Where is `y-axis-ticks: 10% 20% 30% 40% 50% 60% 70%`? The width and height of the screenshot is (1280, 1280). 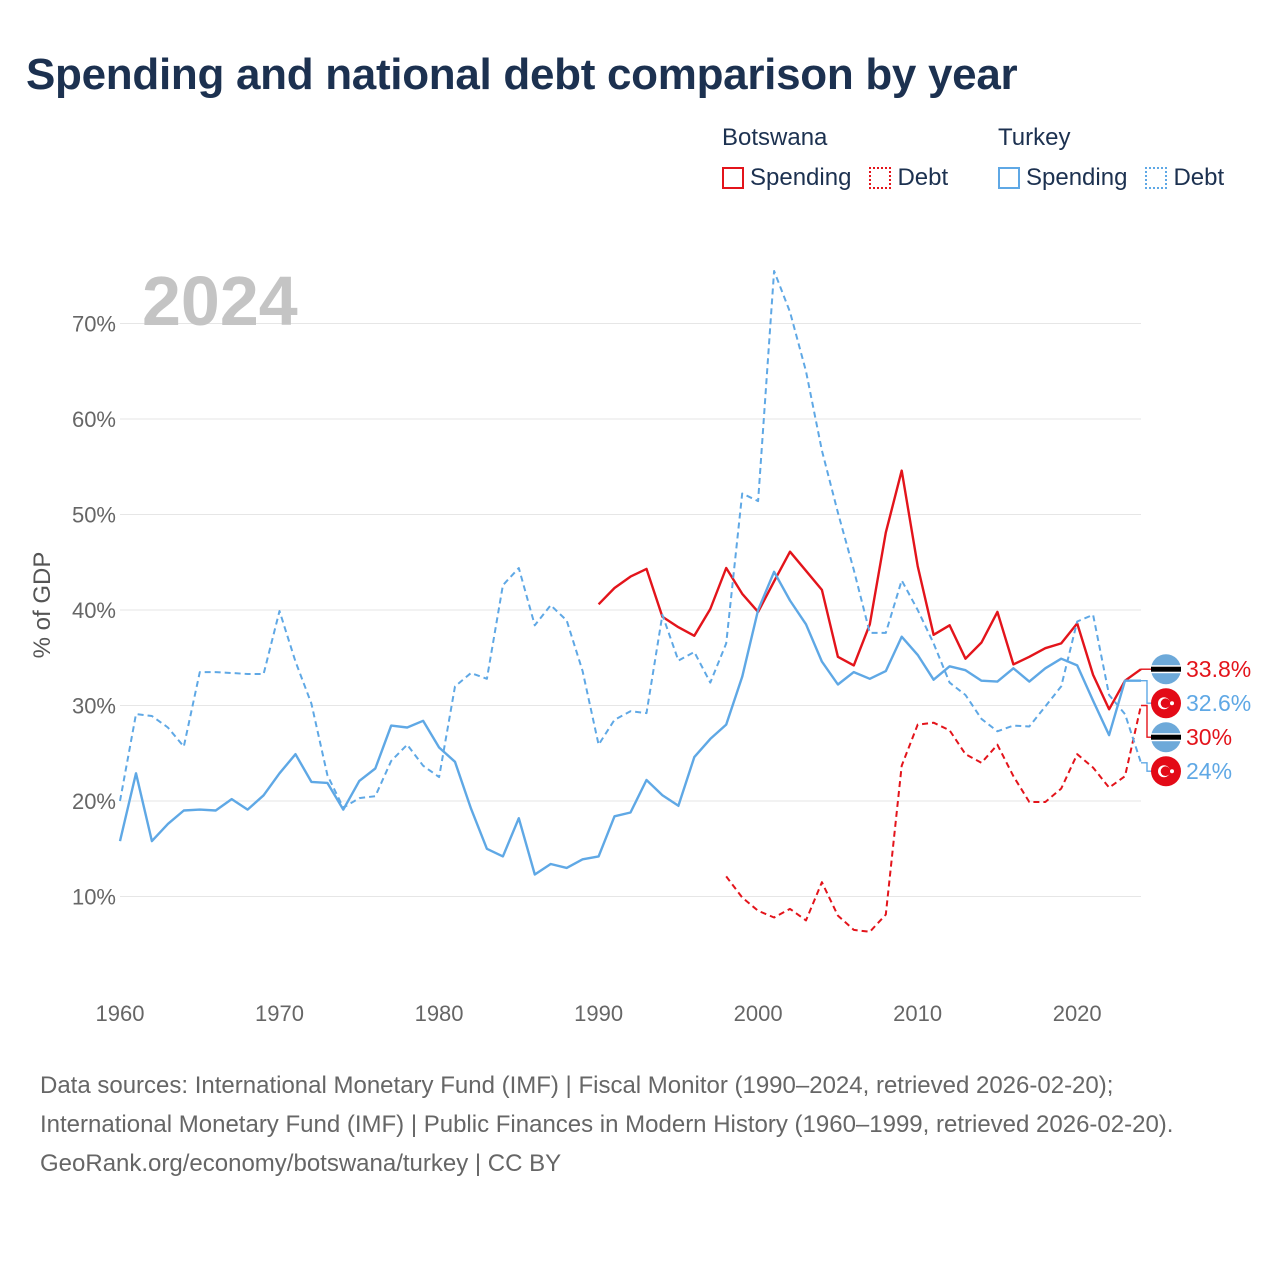
y-axis-ticks: 10% 20% 30% 40% 50% 60% 70% is located at coordinates (94, 611).